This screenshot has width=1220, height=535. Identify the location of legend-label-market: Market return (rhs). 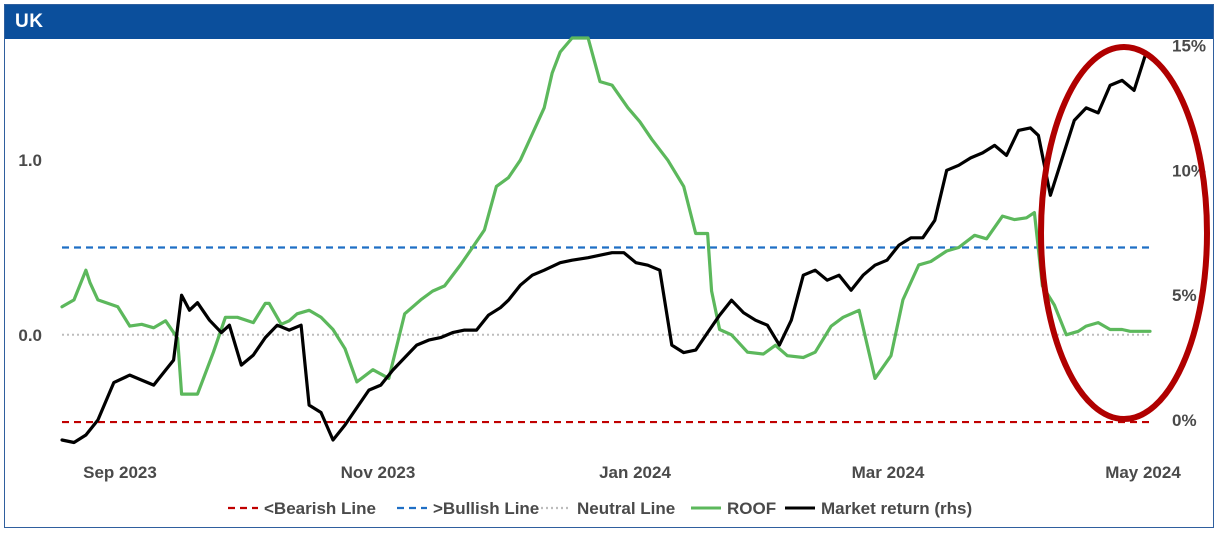
(896, 508).